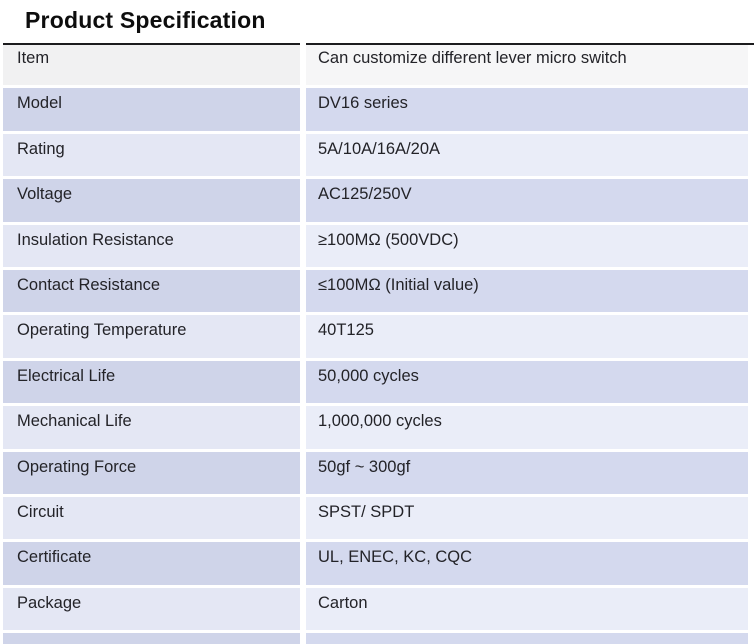 This screenshot has height=644, width=754. Describe the element at coordinates (527, 200) in the screenshot. I see `spec-value-cell: AC125/250V` at that location.